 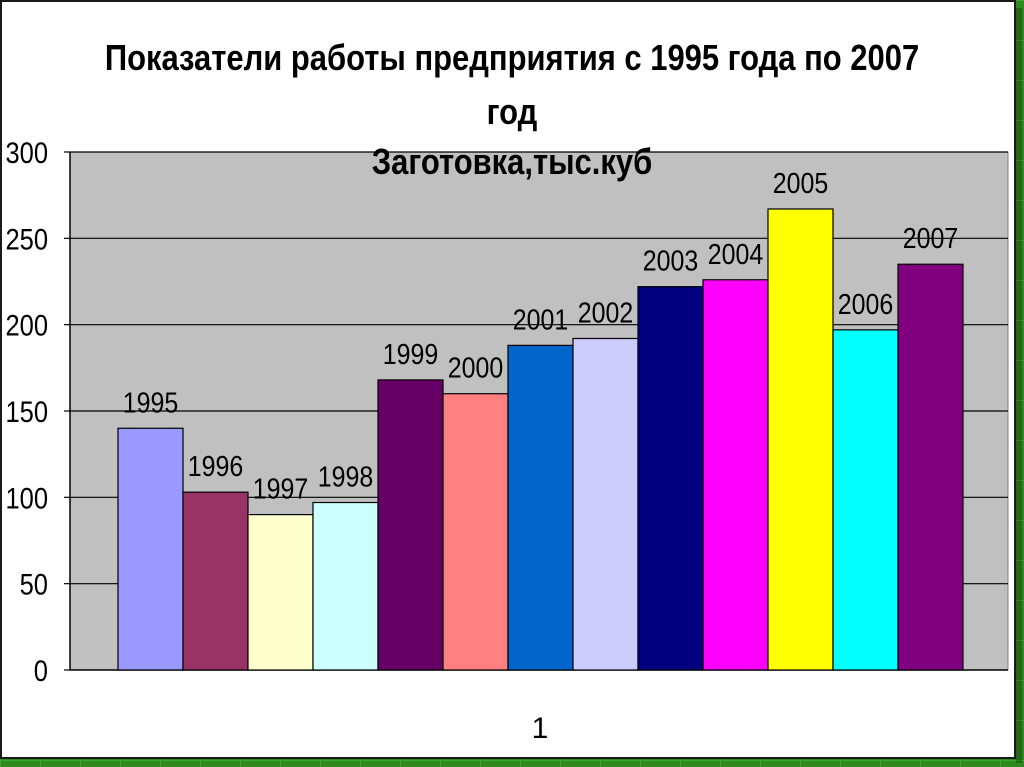 I want to click on bar-2004, so click(x=735, y=475).